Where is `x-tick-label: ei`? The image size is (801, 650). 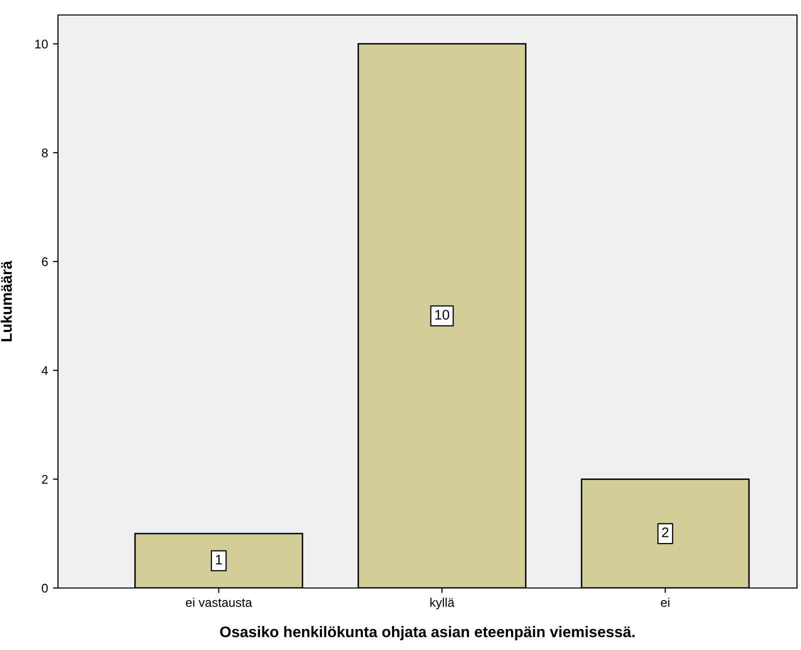
x-tick-label: ei is located at coordinates (665, 602).